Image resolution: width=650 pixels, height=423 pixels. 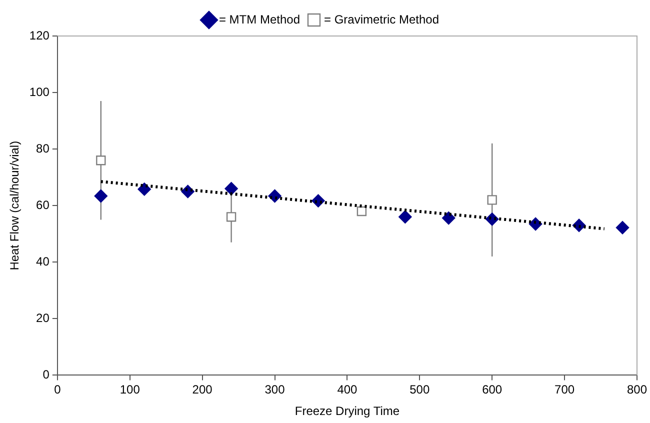 I want to click on x-tick-label: 0, so click(x=58, y=389).